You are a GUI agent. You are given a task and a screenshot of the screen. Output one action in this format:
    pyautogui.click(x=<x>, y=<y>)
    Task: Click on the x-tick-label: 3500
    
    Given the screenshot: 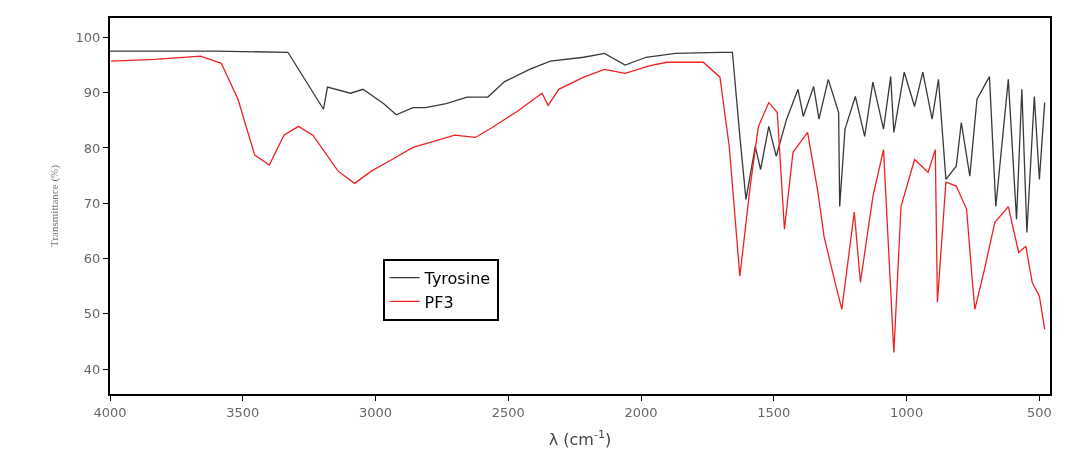 What is the action you would take?
    pyautogui.click(x=243, y=412)
    